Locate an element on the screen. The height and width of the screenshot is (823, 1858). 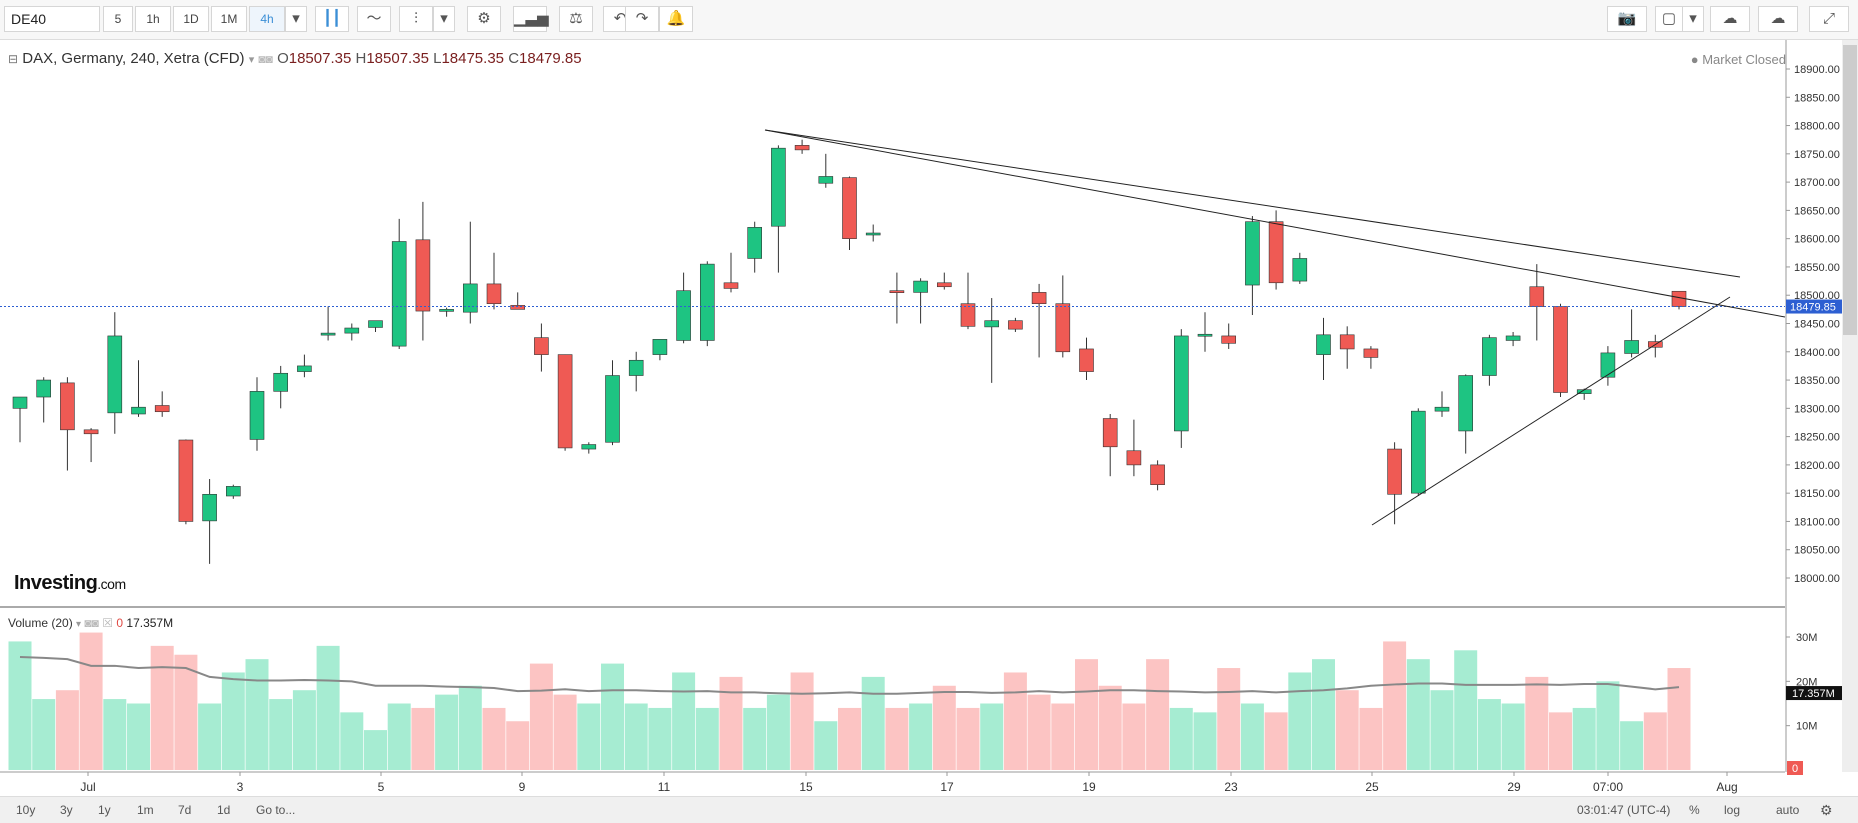
price-tick-label: 18250.00 is located at coordinates (1817, 438).